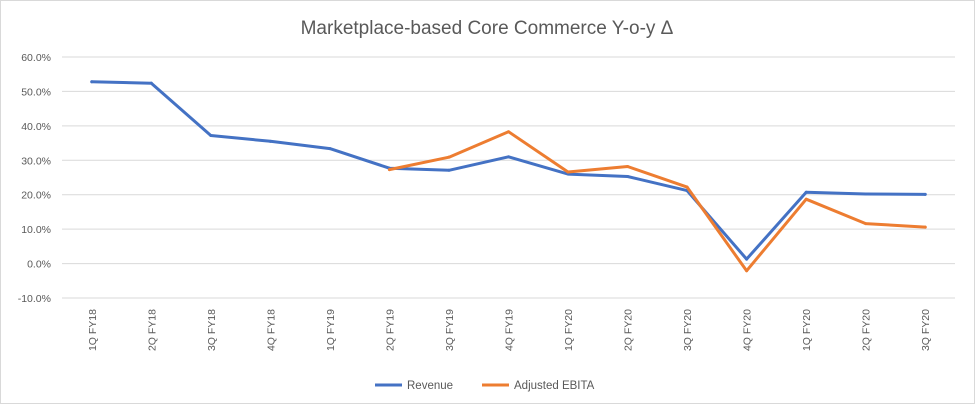 The image size is (975, 404). I want to click on y-tick-label: 20.0%, so click(36, 196).